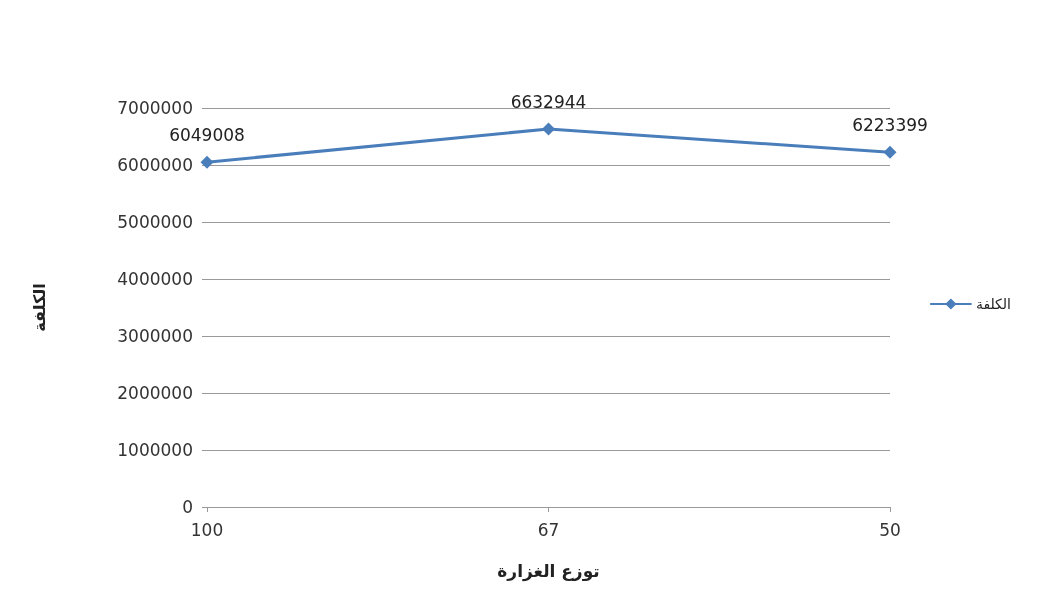  Describe the element at coordinates (155, 165) in the screenshot. I see `y-tick-label: 6000000` at that location.